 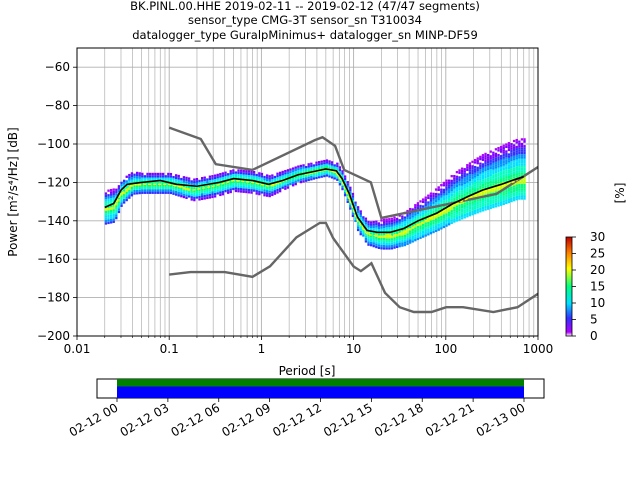 I want to click on y-tick-label: −140, so click(x=53, y=221).